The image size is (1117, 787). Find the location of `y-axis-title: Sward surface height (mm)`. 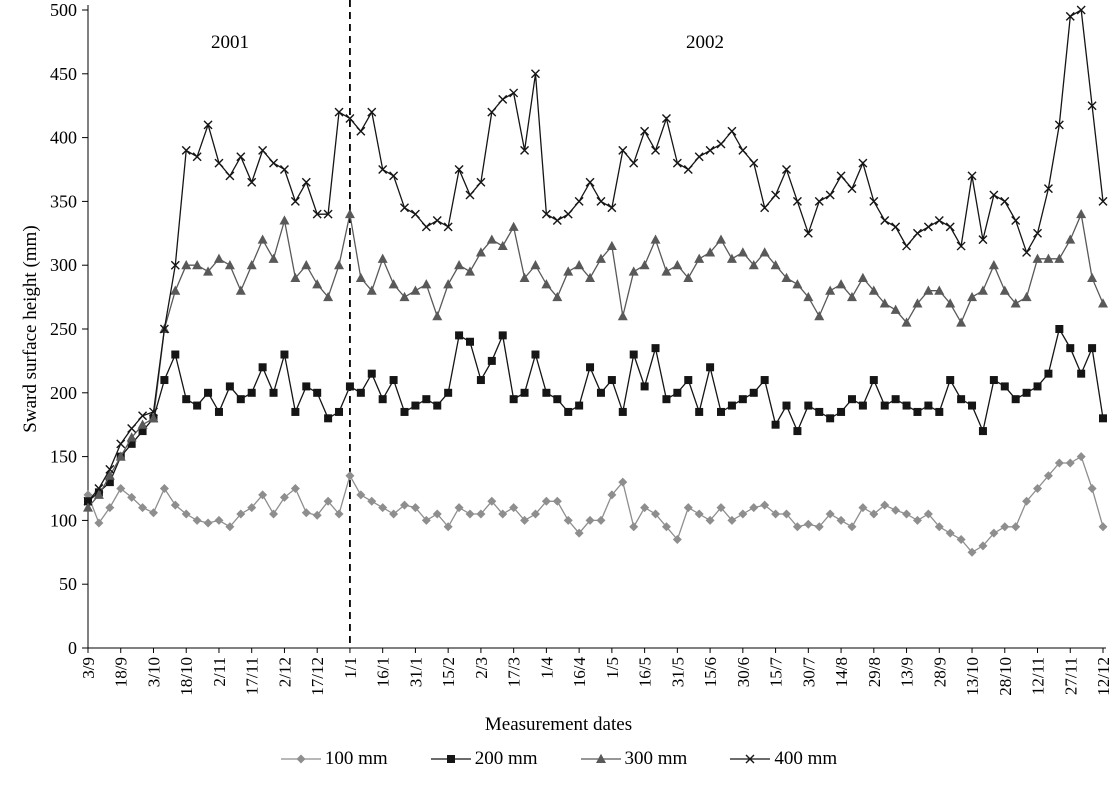

y-axis-title: Sward surface height (mm) is located at coordinates (30, 329).